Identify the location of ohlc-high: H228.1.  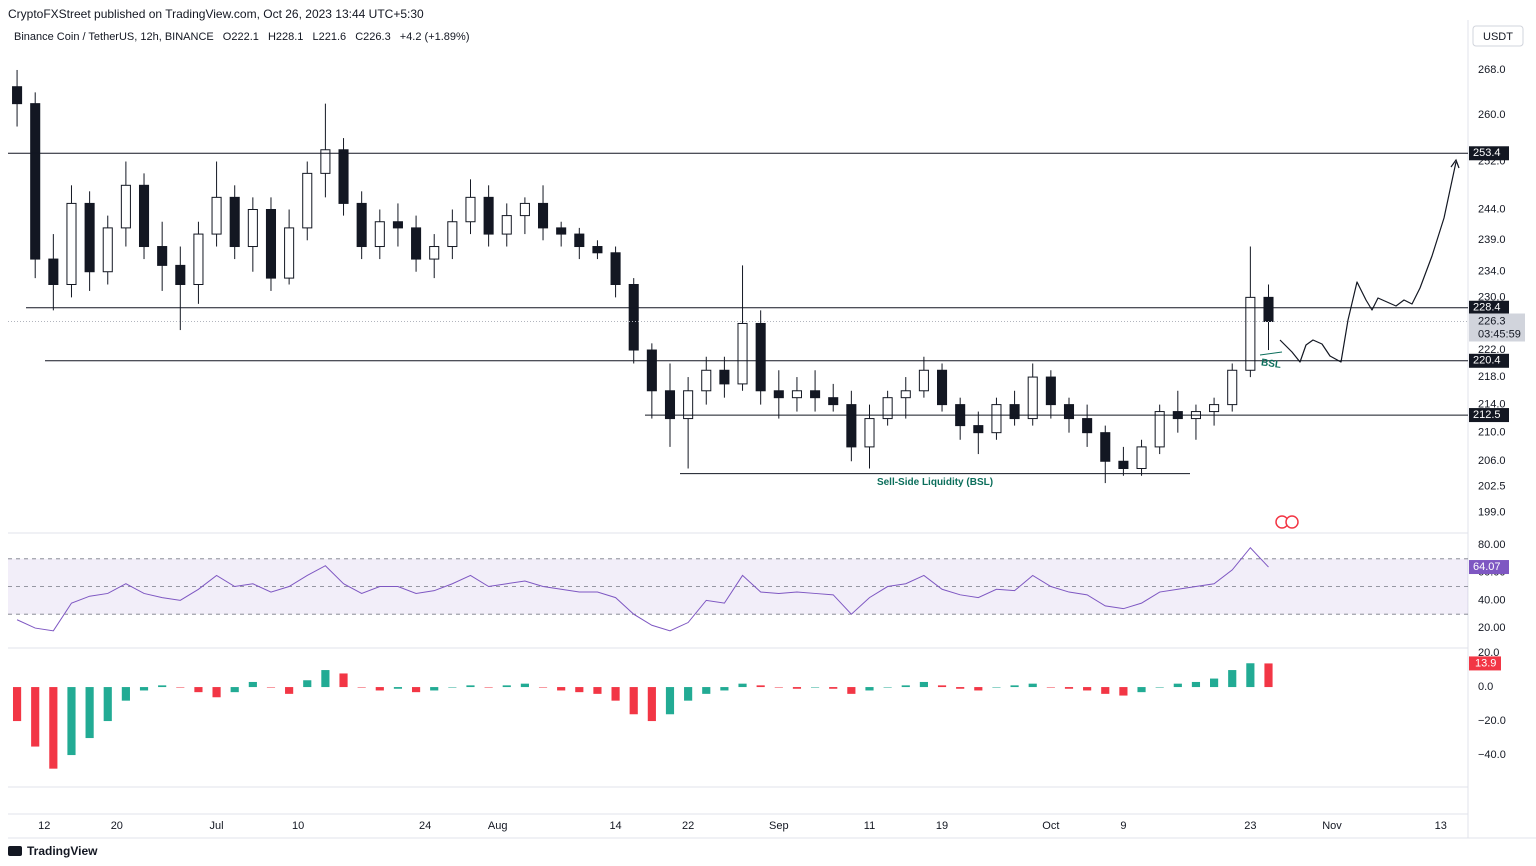
(285, 37).